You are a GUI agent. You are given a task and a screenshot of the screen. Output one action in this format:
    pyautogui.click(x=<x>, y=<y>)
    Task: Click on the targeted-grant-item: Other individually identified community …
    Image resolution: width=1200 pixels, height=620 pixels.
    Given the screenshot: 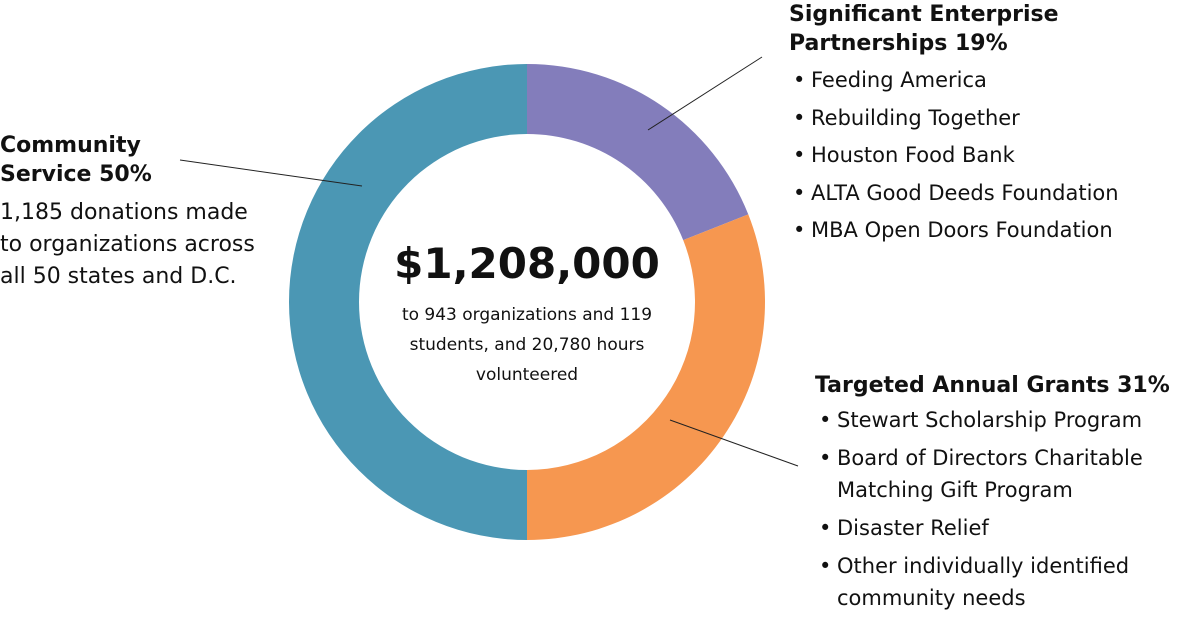 What is the action you would take?
    pyautogui.click(x=1007, y=582)
    